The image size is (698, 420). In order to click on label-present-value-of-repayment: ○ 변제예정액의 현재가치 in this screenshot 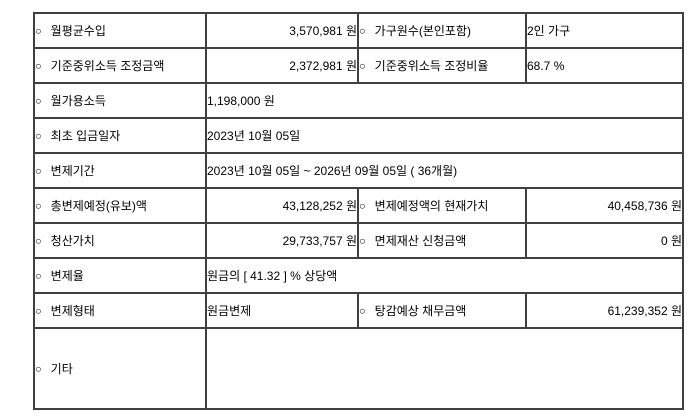, I will do `click(442, 205)`.